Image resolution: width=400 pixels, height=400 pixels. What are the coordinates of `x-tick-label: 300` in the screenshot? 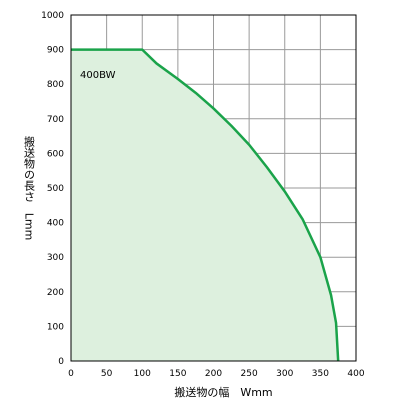 It's located at (284, 374).